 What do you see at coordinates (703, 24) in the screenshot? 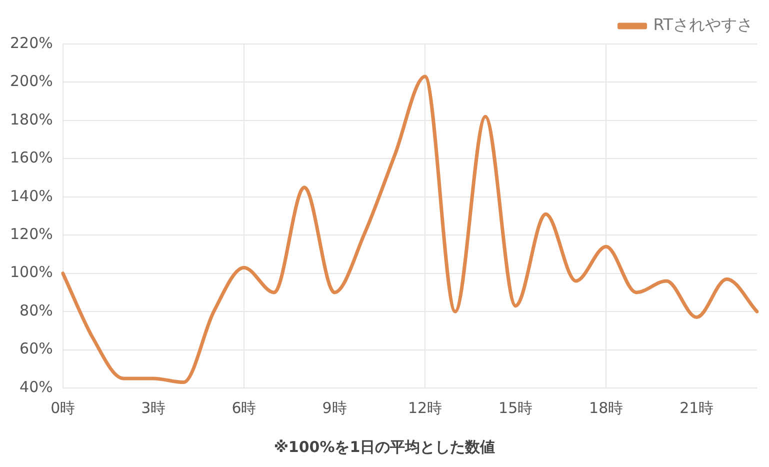
I see `legend-label: RTされやすさ` at bounding box center [703, 24].